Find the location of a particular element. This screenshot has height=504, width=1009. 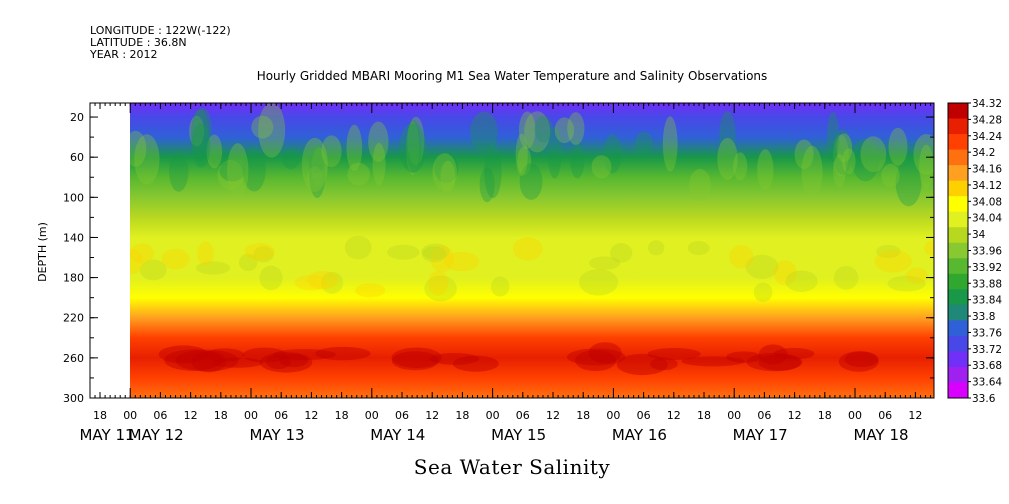

colorbar-label: 34.32 is located at coordinates (987, 104).